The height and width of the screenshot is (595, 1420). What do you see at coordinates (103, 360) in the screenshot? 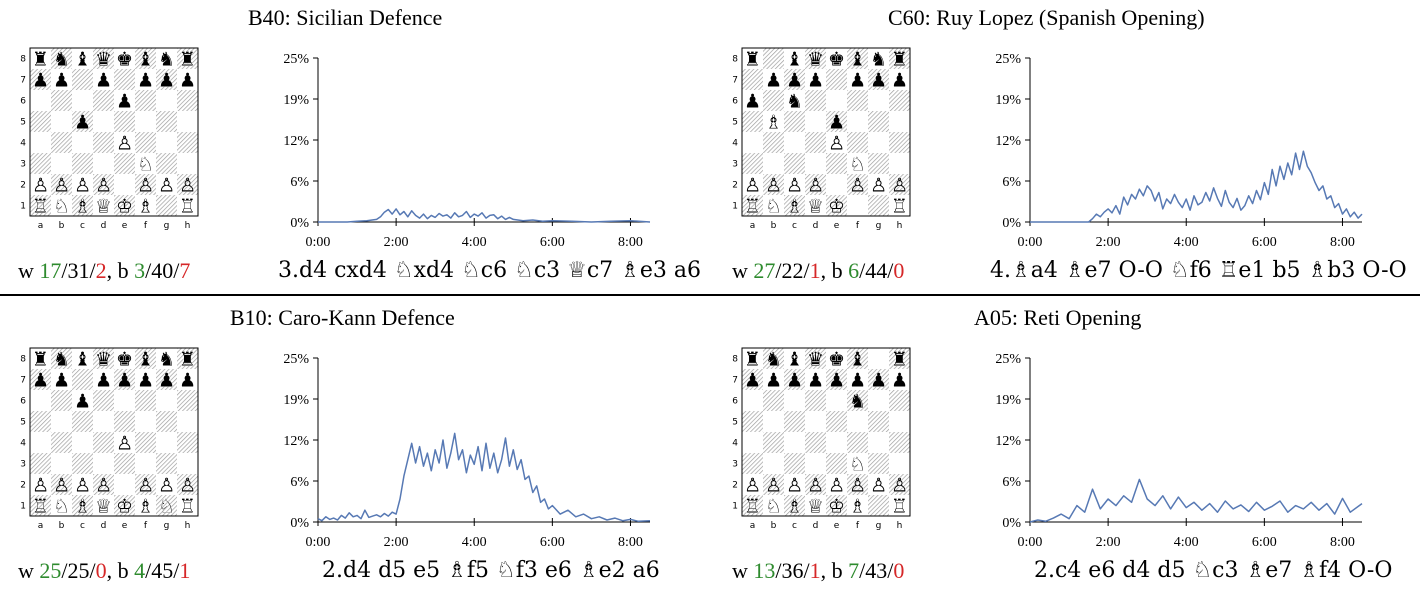
I see `black-queen-icon: ♛` at bounding box center [103, 360].